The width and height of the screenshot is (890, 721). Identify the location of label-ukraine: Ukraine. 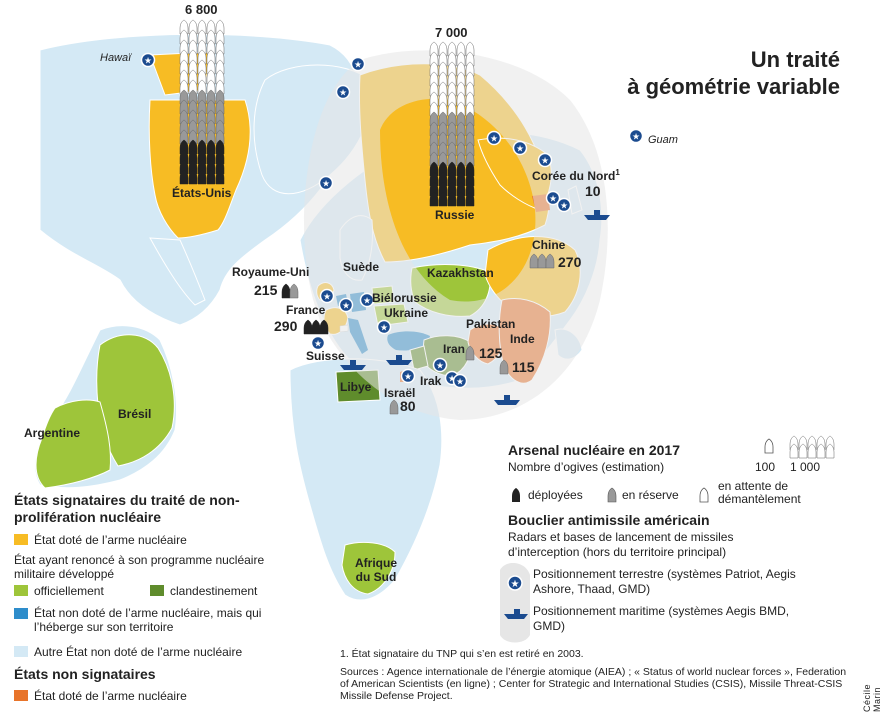
(406, 313).